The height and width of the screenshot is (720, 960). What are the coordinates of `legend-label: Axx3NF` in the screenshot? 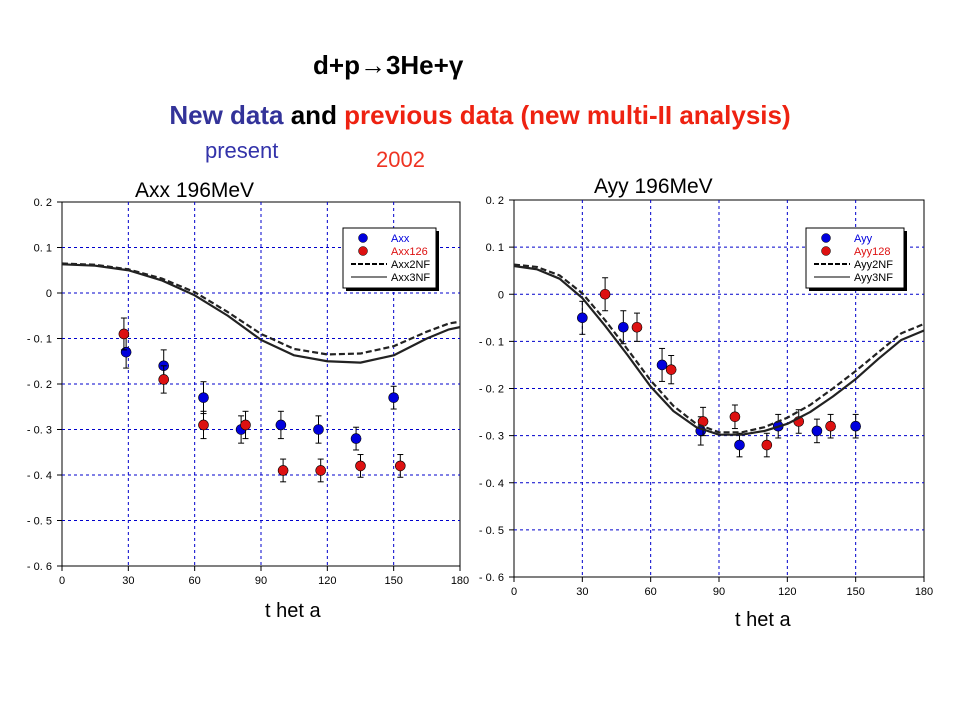 It's located at (410, 278).